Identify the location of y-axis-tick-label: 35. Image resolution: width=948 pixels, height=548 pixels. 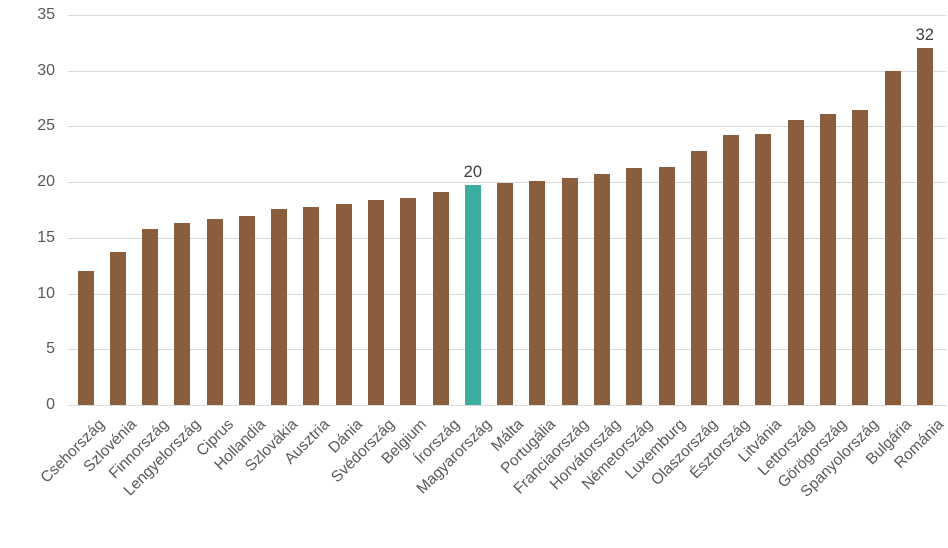
(46, 14).